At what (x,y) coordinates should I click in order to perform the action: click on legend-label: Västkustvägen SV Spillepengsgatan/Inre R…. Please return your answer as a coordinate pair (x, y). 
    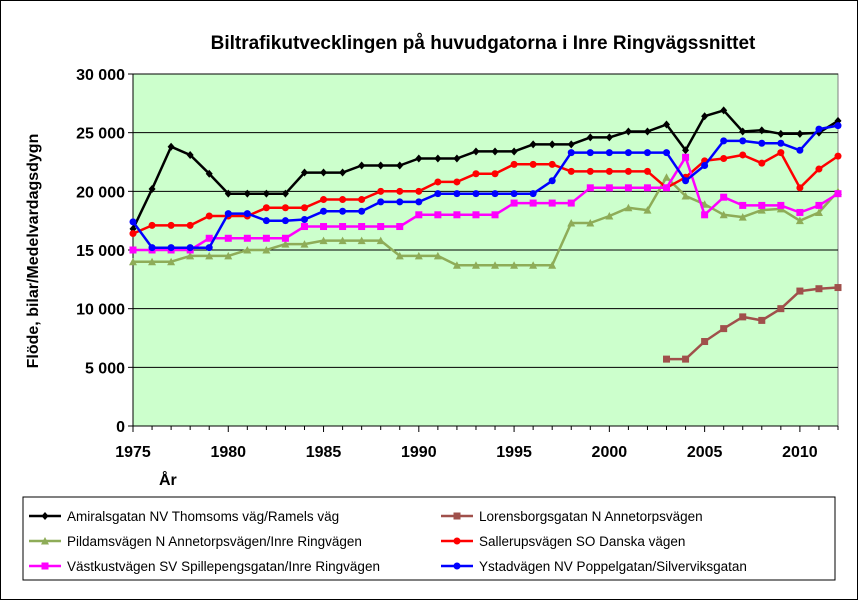
    Looking at the image, I should click on (223, 566).